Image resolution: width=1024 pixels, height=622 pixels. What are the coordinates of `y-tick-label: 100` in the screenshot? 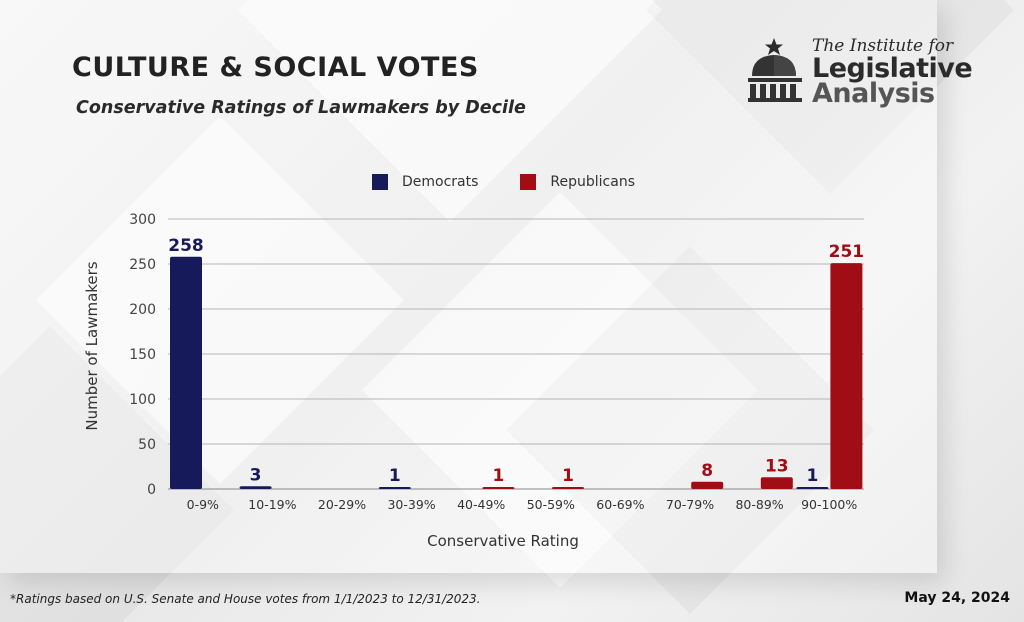 It's located at (142, 400).